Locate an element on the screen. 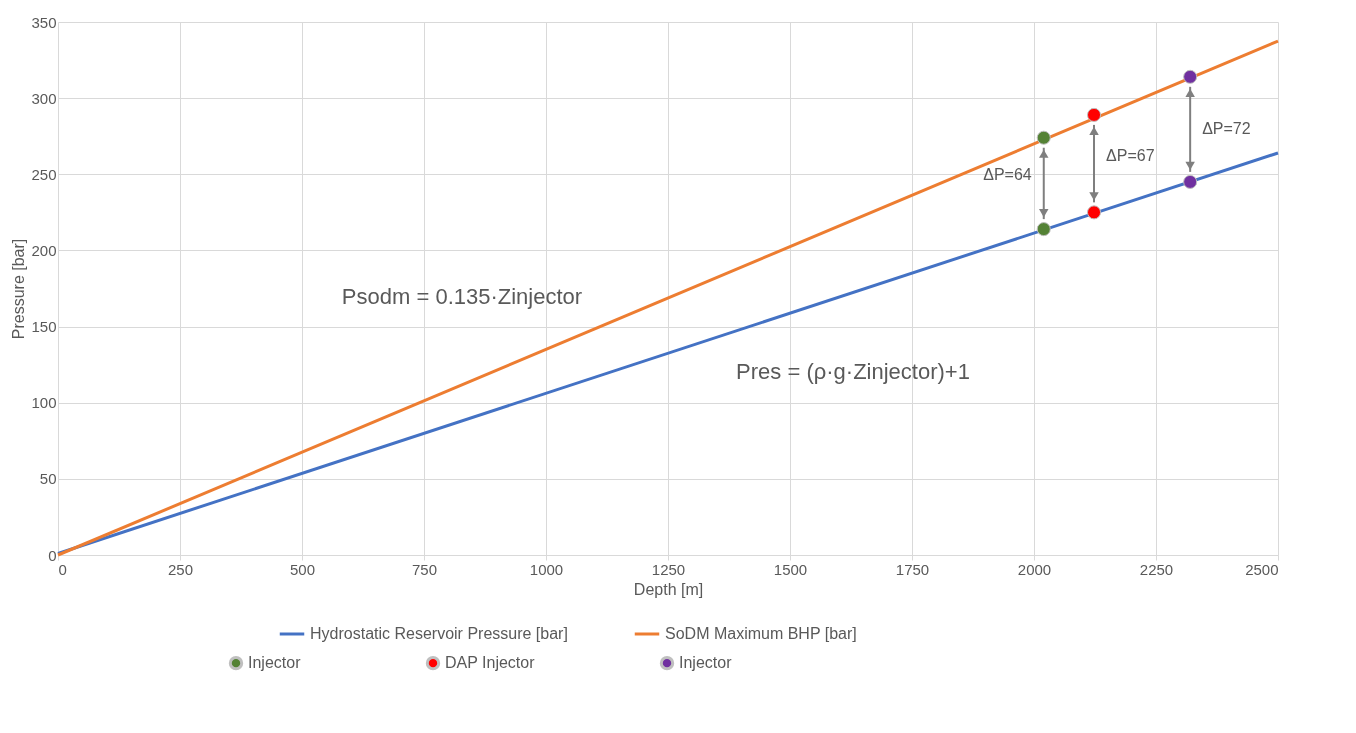 This screenshot has height=733, width=1356. legend-label: Hydrostatic Reservoir Pressure [bar] is located at coordinates (439, 633).